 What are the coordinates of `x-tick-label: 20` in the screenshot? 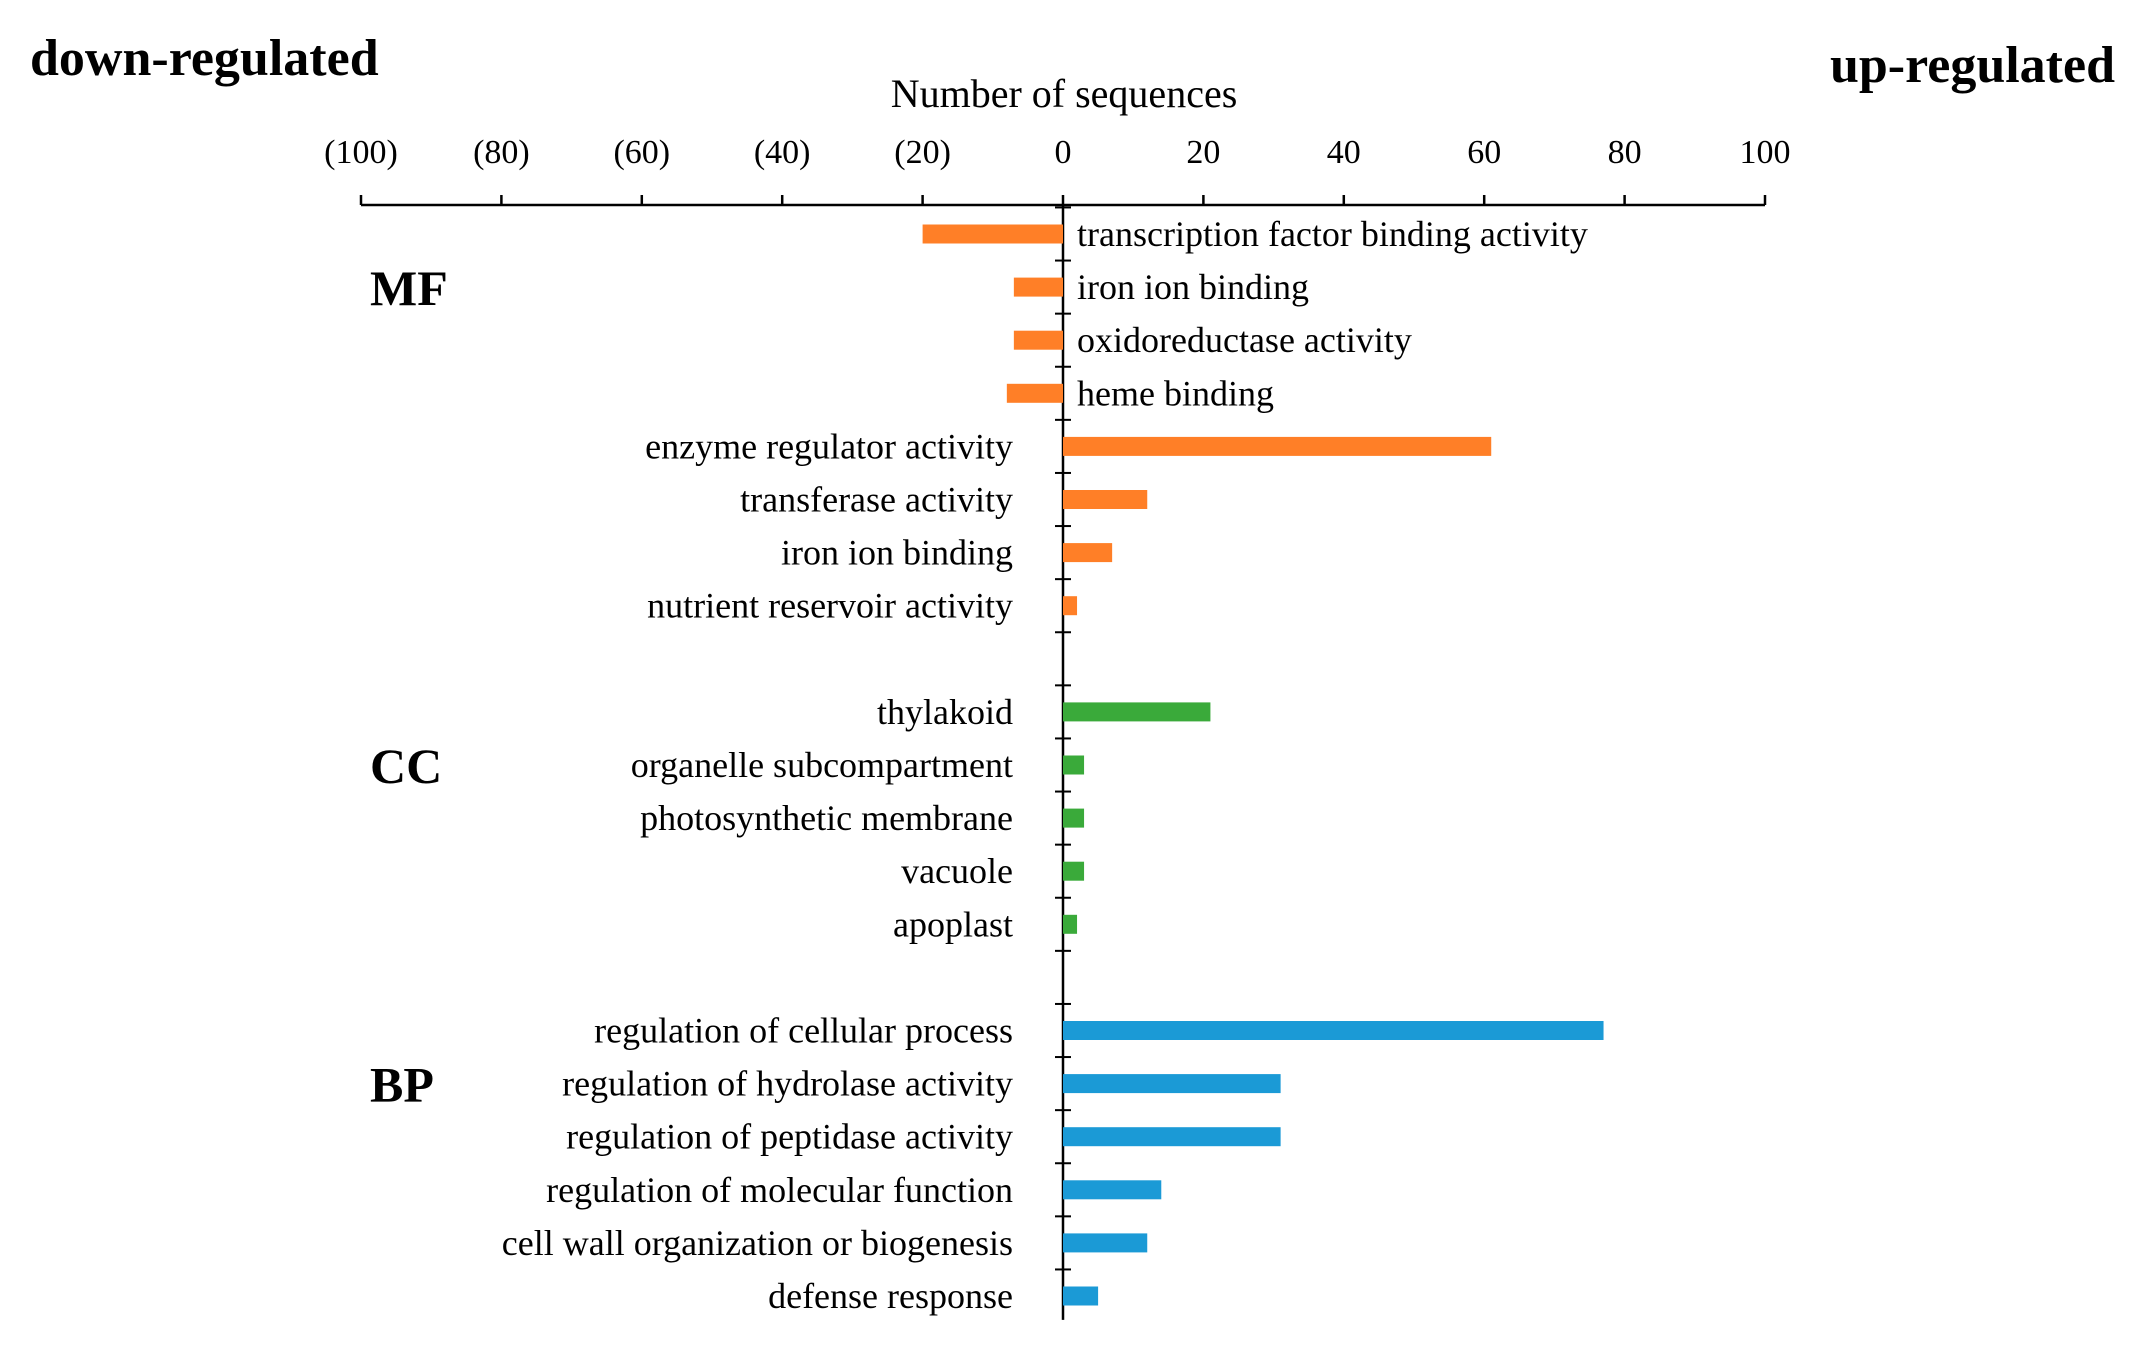 It's located at (1203, 152).